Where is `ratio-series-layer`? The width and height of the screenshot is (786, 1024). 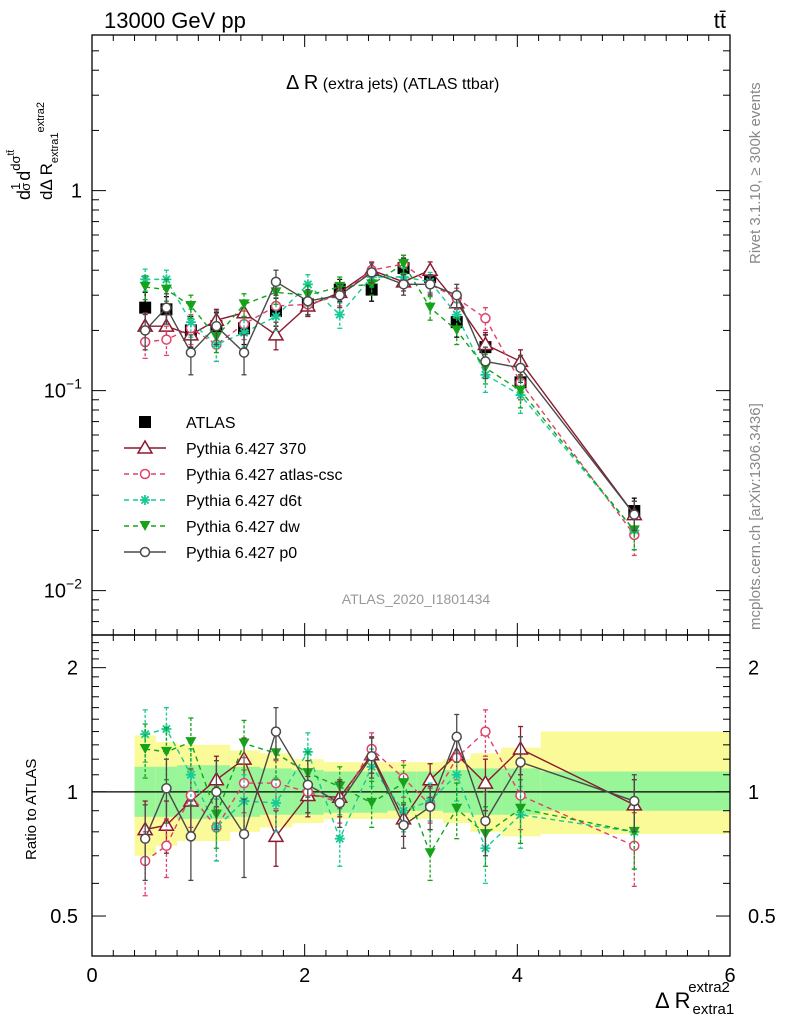 ratio-series-layer is located at coordinates (389, 801).